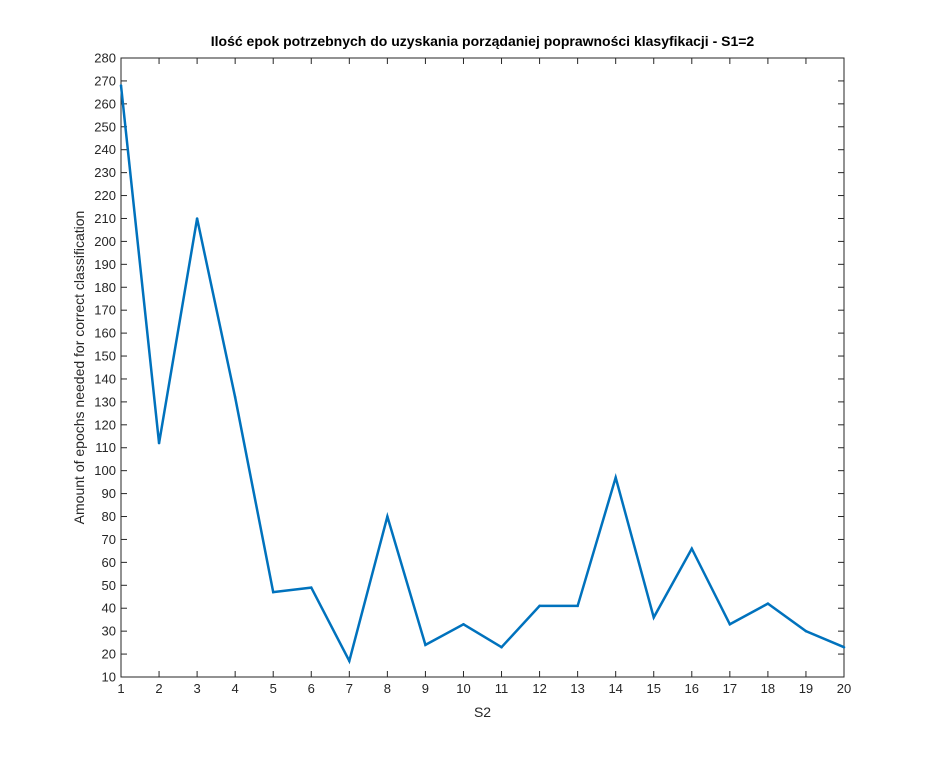 Image resolution: width=933 pixels, height=766 pixels. I want to click on x-tick-label: 10, so click(463, 688).